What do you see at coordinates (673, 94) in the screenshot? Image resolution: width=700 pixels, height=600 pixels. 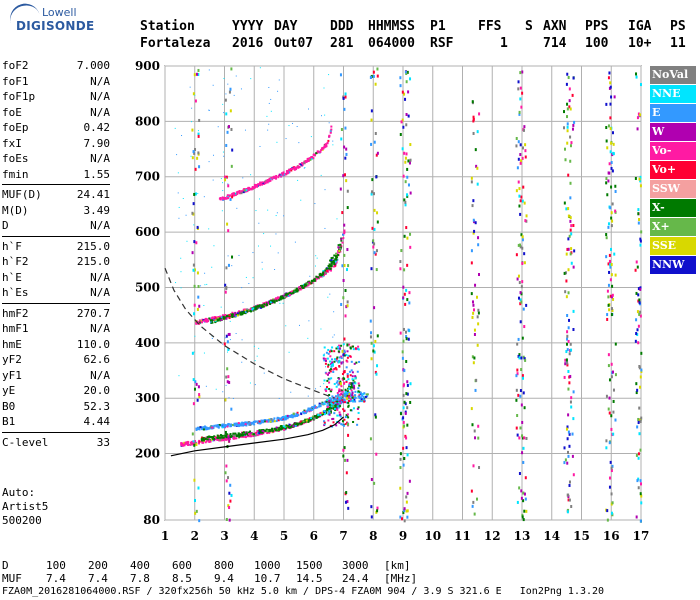 I see `legend-item-nne: NNE` at bounding box center [673, 94].